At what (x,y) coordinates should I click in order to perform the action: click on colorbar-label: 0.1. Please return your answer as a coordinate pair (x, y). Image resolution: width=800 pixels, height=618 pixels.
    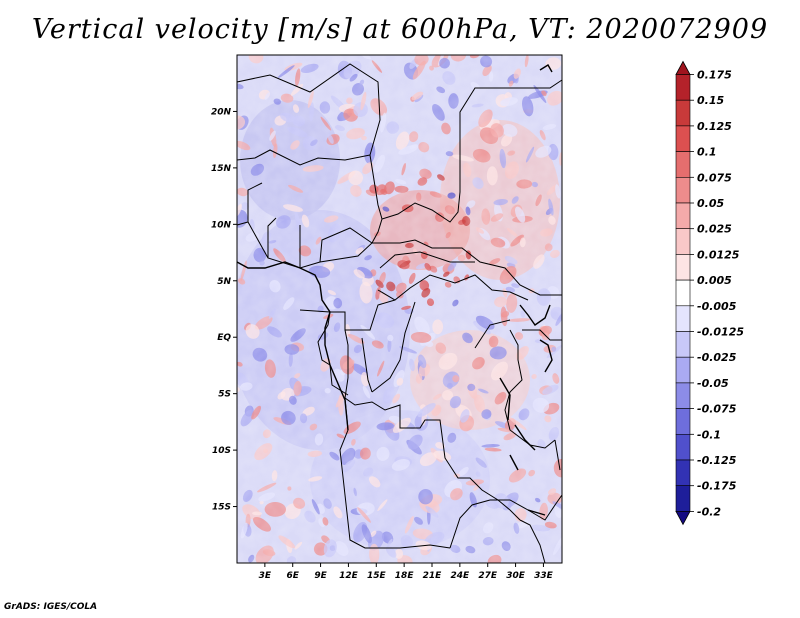
    Looking at the image, I should click on (707, 152).